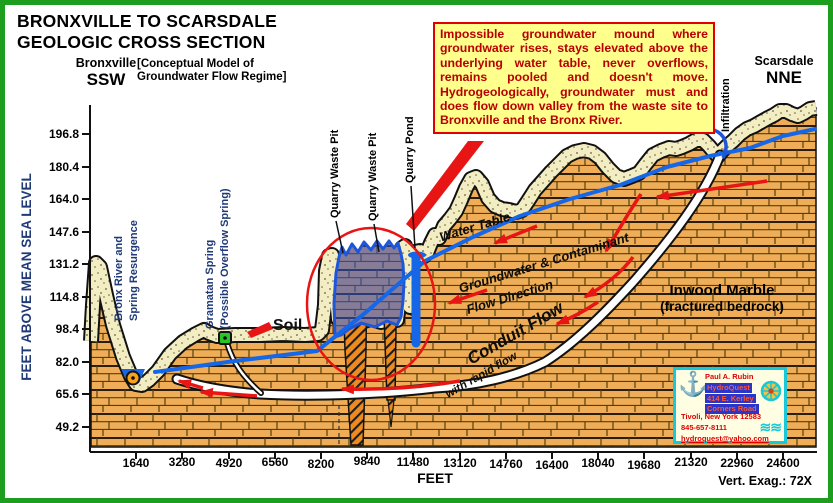 Image resolution: width=833 pixels, height=503 pixels. What do you see at coordinates (68, 394) in the screenshot?
I see `svg-text: 65.6` at bounding box center [68, 394].